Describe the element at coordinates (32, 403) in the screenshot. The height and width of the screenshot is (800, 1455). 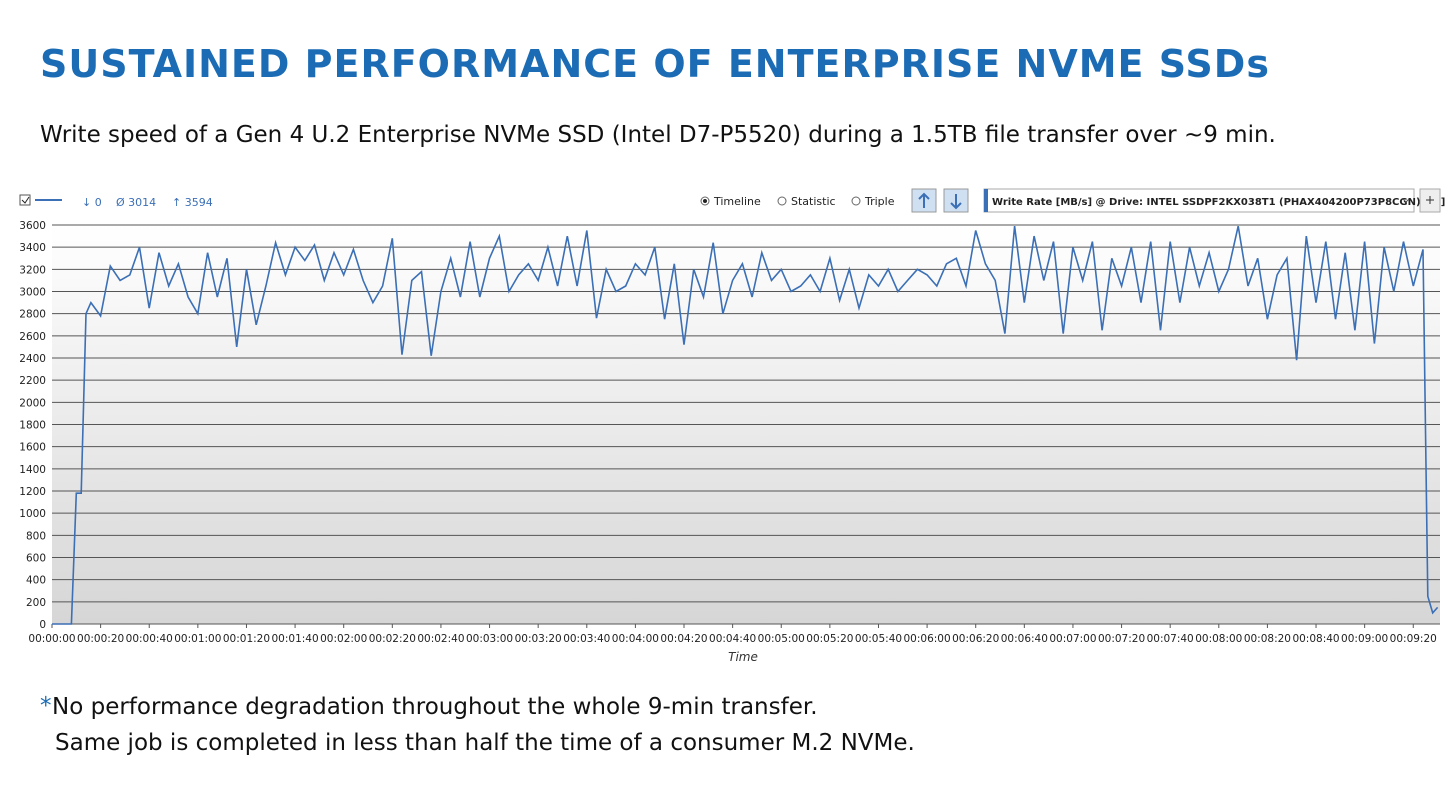
I see `y-tick-label: 2000` at that location.